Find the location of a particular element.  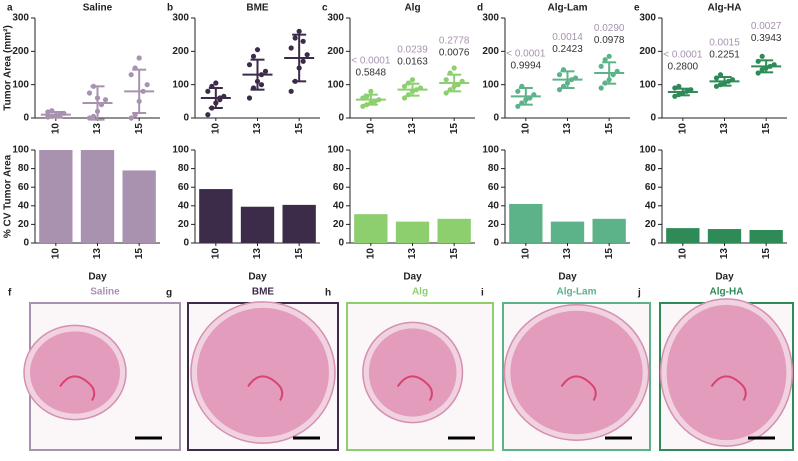

p-value: 0.2778 is located at coordinates (454, 40).